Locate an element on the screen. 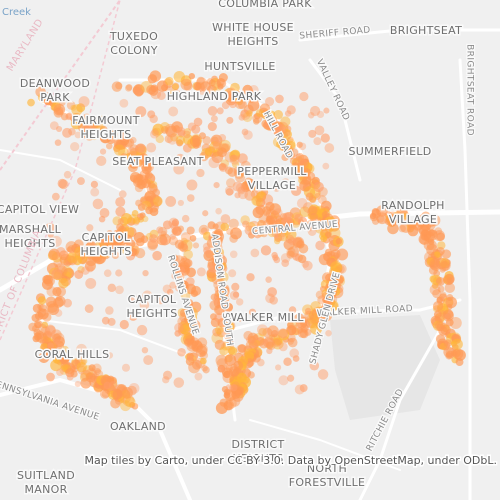  park is located at coordinates (385, 367).